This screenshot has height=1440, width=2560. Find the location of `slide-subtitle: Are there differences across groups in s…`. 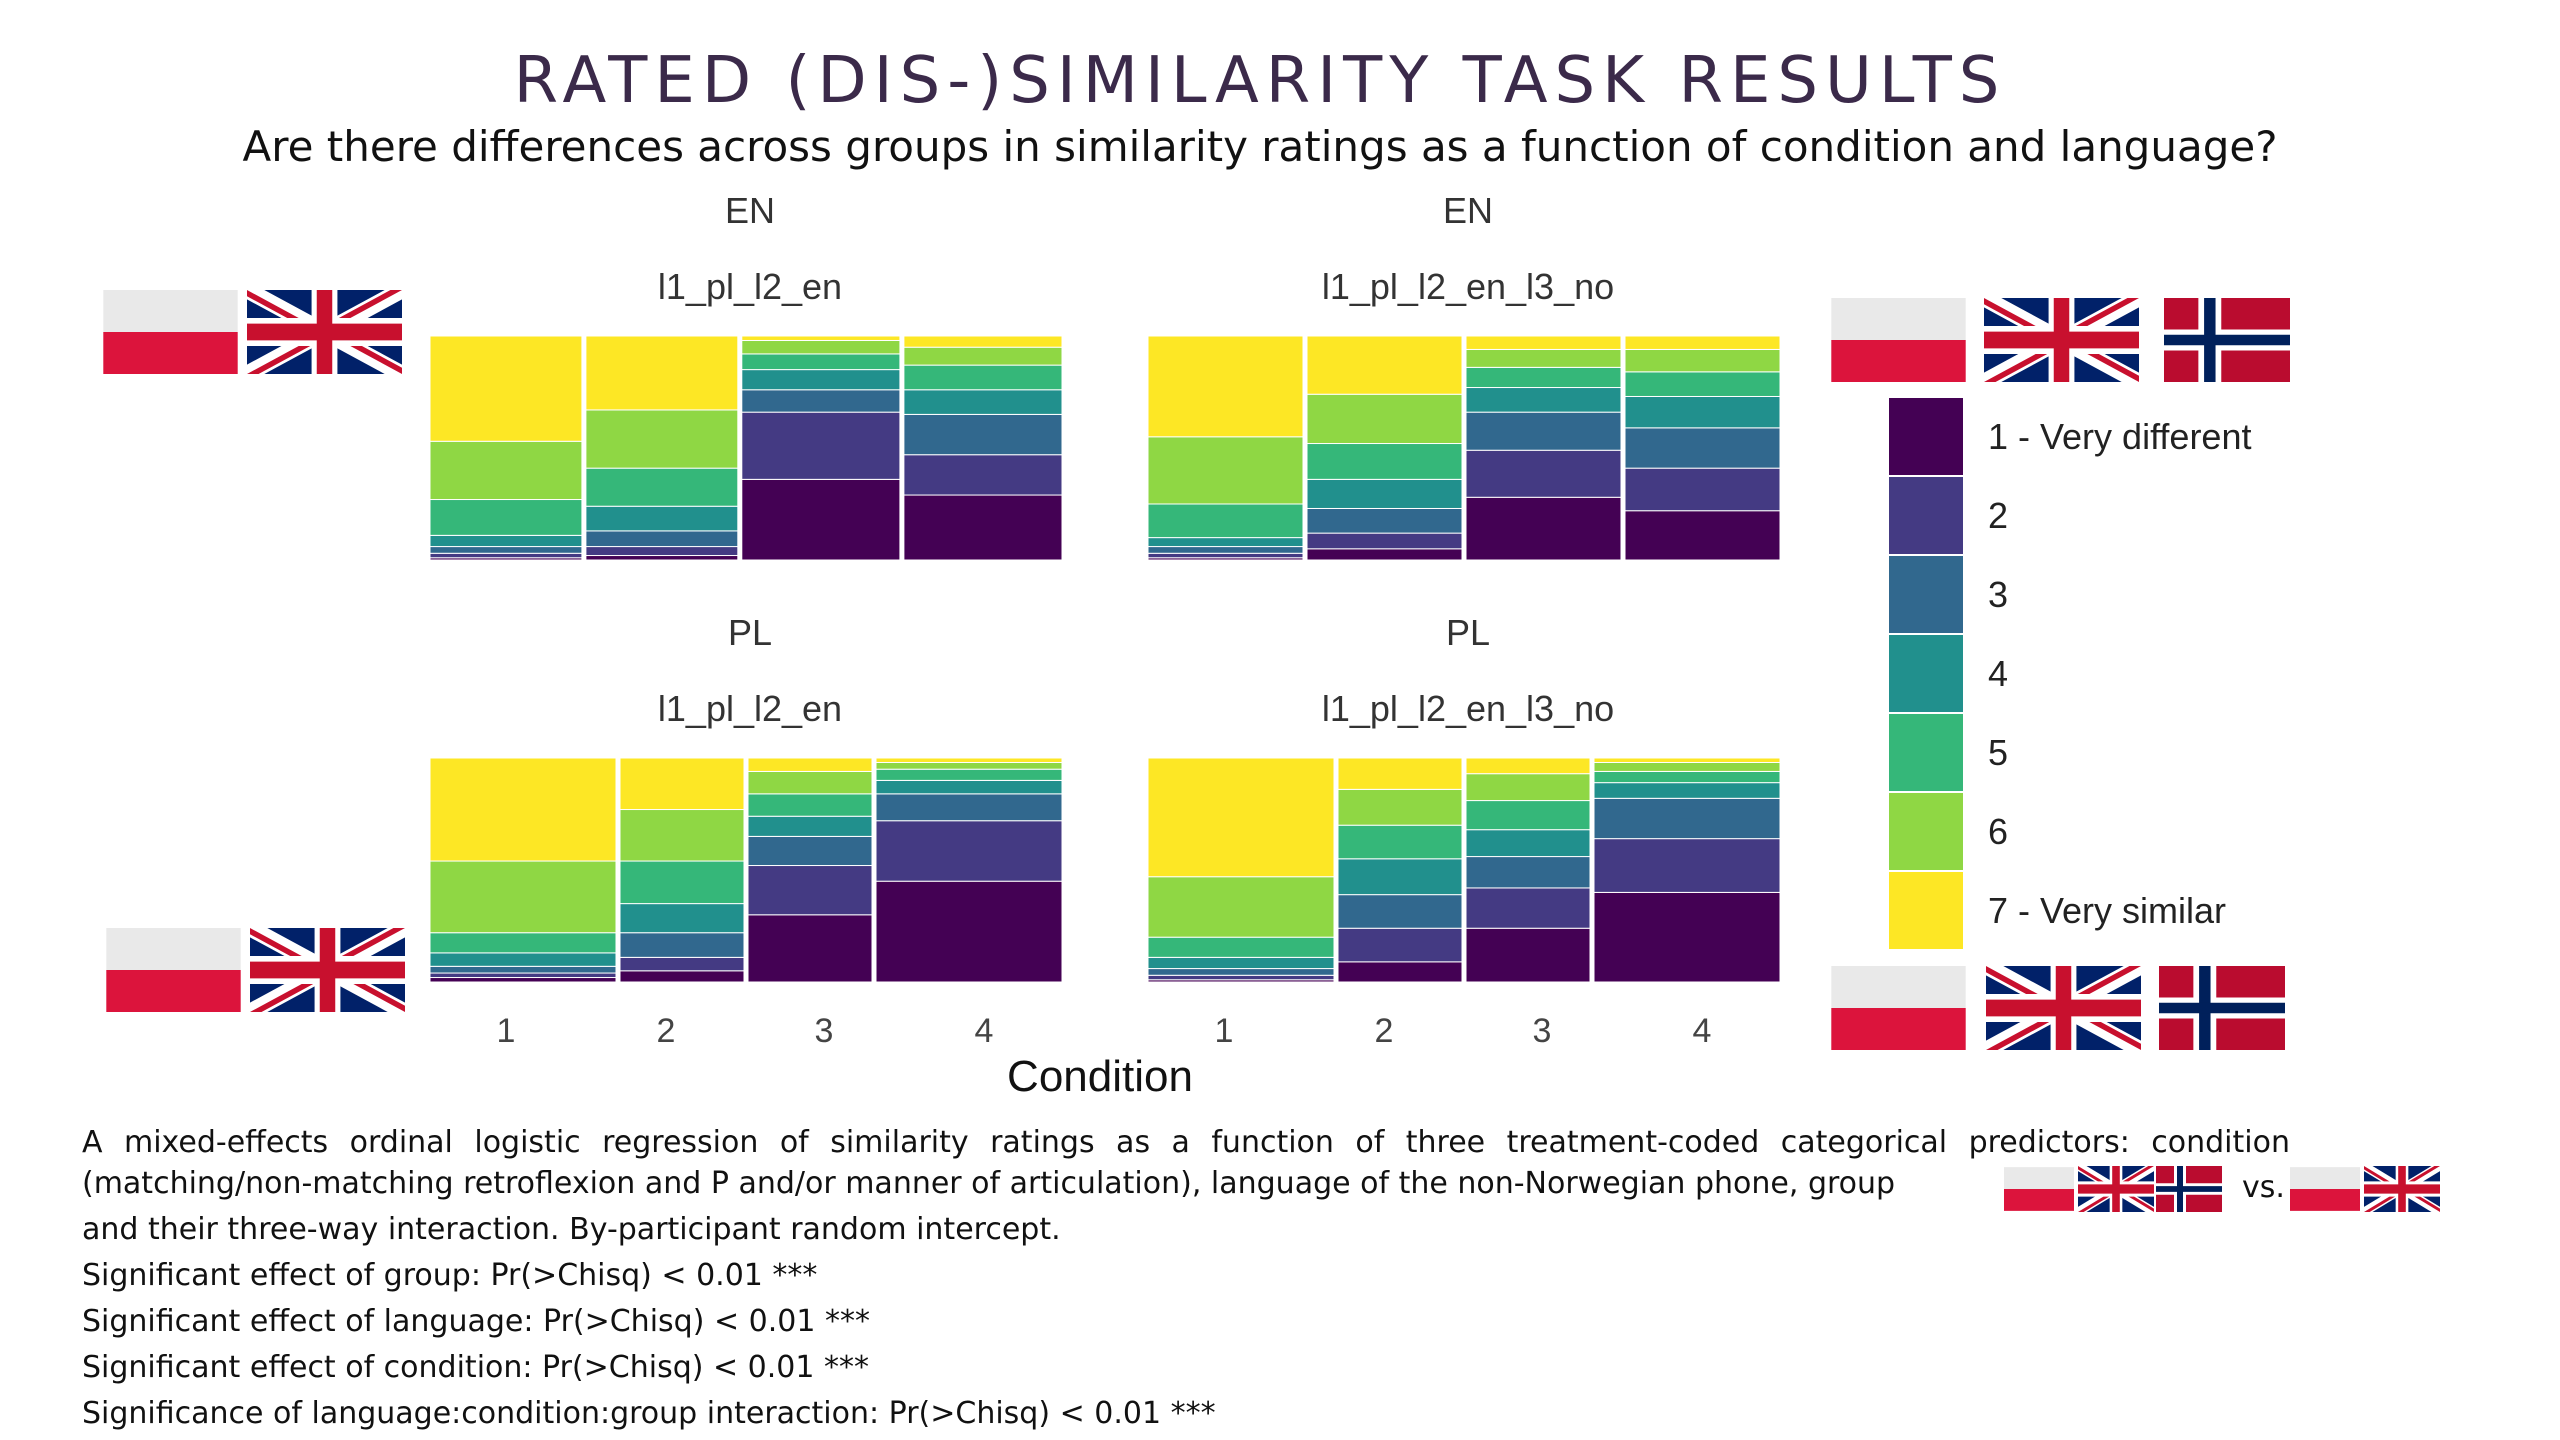

slide-subtitle: Are there differences across groups in s… is located at coordinates (1260, 146).